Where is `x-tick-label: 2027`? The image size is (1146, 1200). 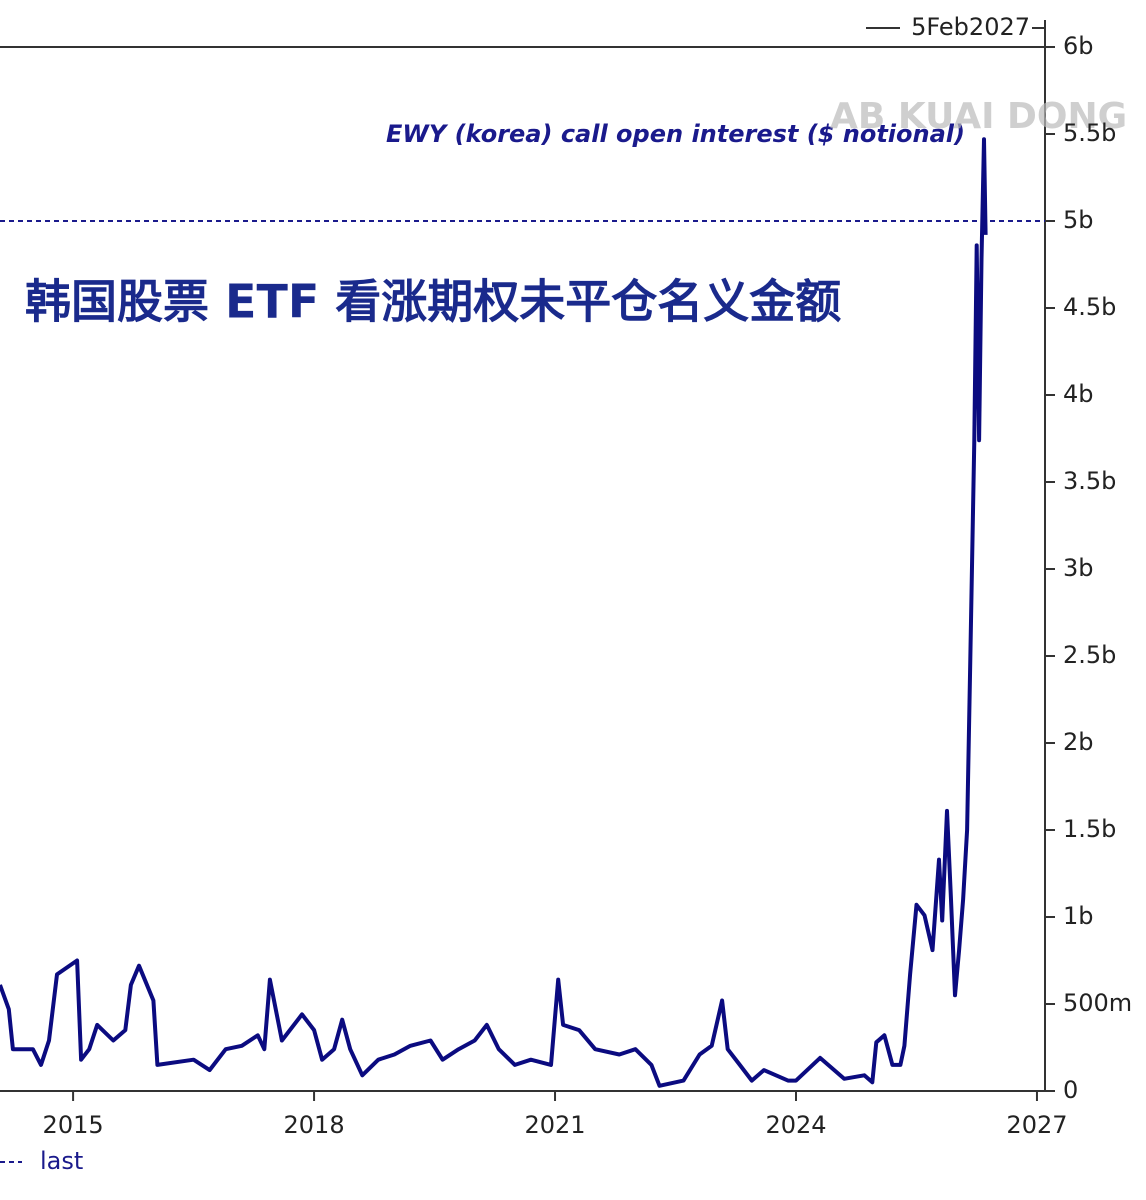
x-tick-label: 2027 is located at coordinates (1036, 1125).